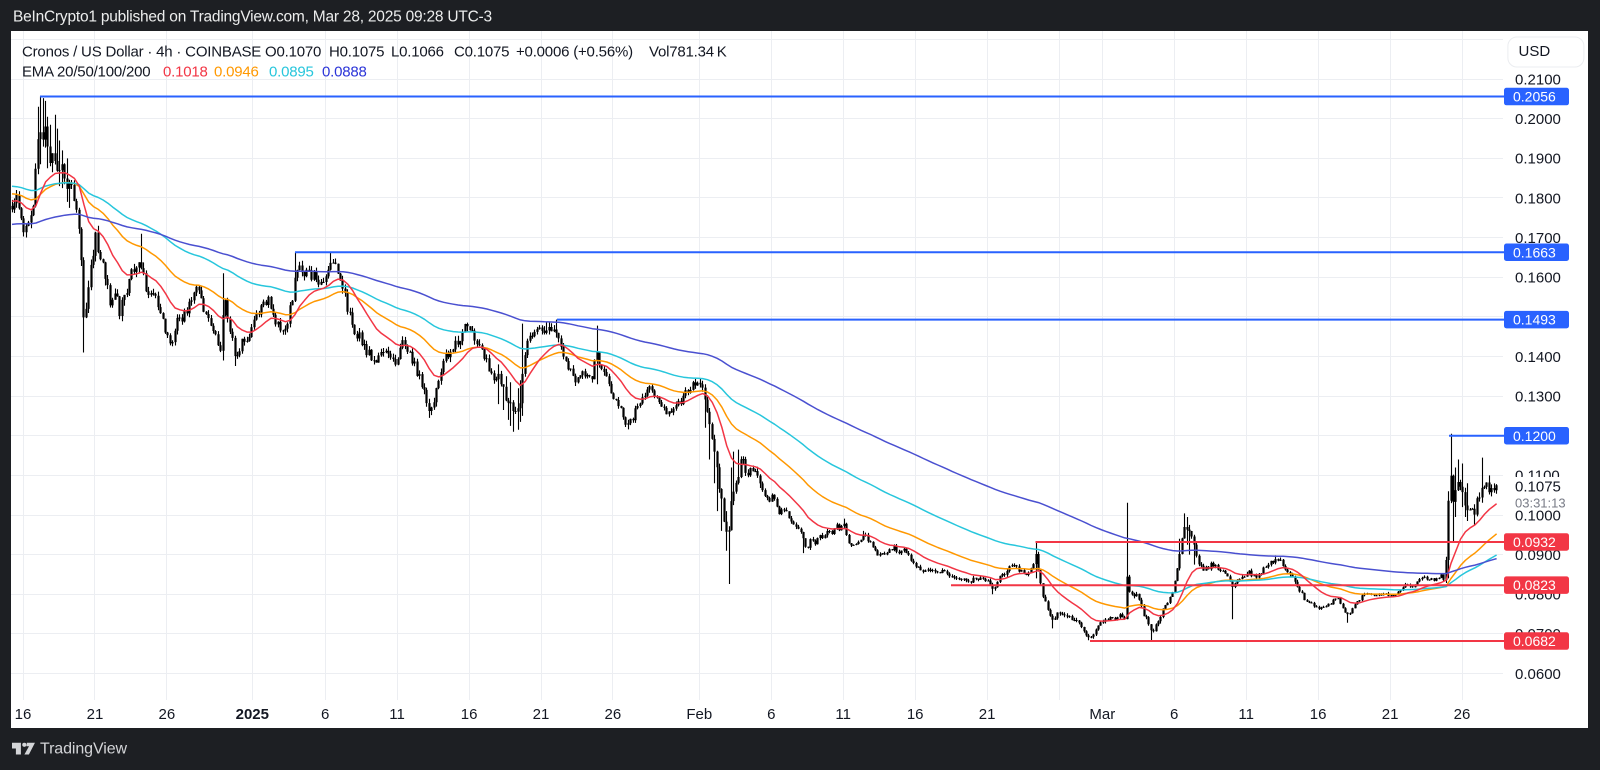  What do you see at coordinates (1534, 542) in the screenshot?
I see `svg-text: 0.0932` at bounding box center [1534, 542].